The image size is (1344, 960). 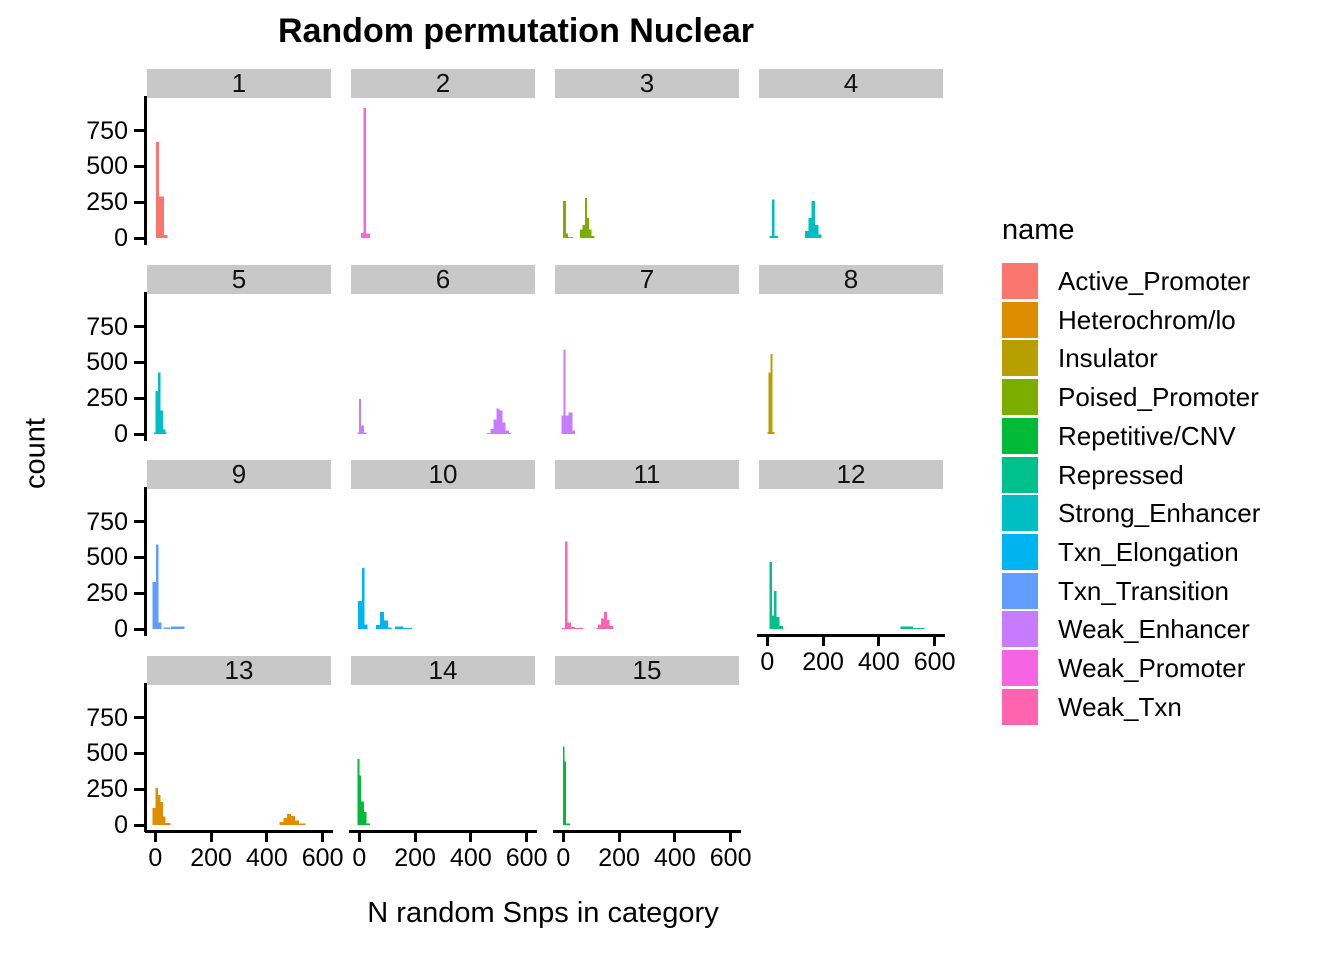 What do you see at coordinates (1126, 281) in the screenshot?
I see `legend-item: Active_Promoter` at bounding box center [1126, 281].